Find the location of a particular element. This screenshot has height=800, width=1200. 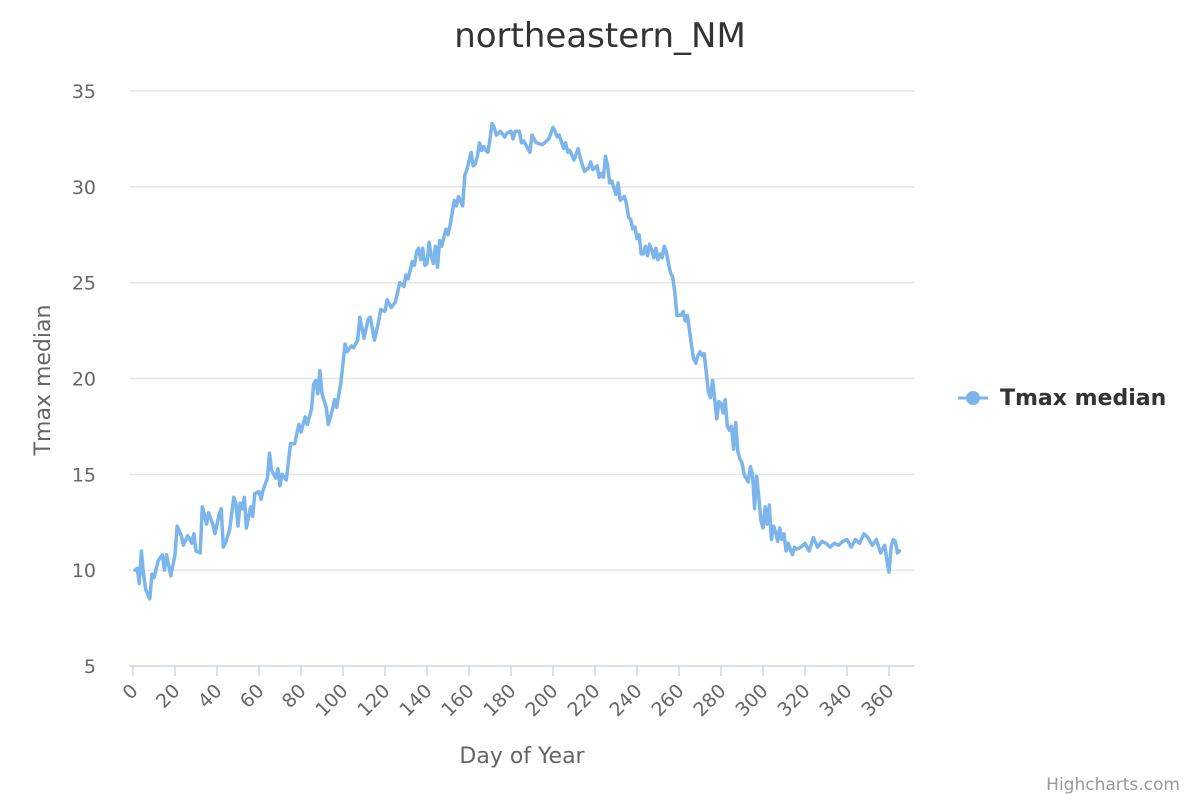

legend-item-tmax-median: Tmax median is located at coordinates (1062, 398).